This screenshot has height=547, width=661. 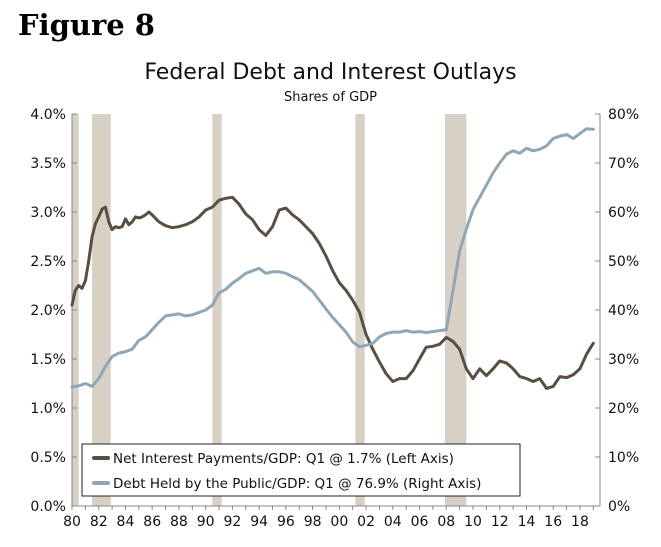 What do you see at coordinates (330, 72) in the screenshot?
I see `chart-title: Federal Debt and Interest Outlays` at bounding box center [330, 72].